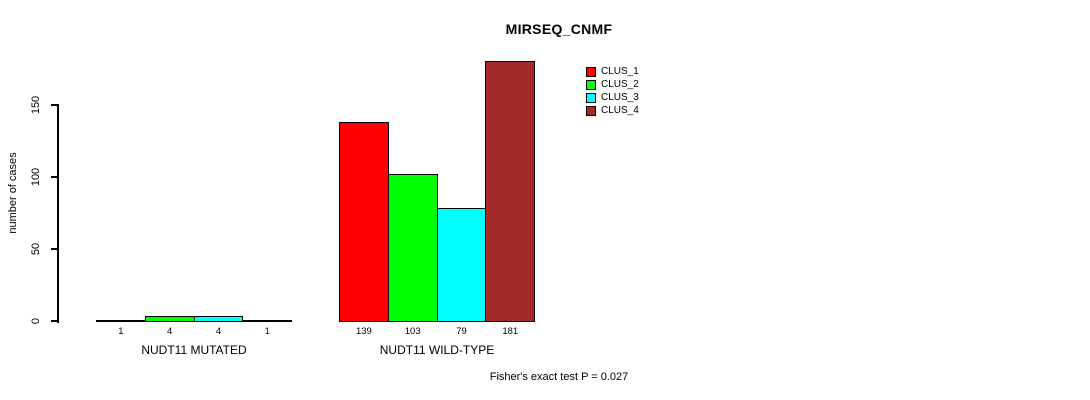 Image resolution: width=1090 pixels, height=400 pixels. I want to click on legend-label-clus_1: CLUS_1, so click(620, 71).